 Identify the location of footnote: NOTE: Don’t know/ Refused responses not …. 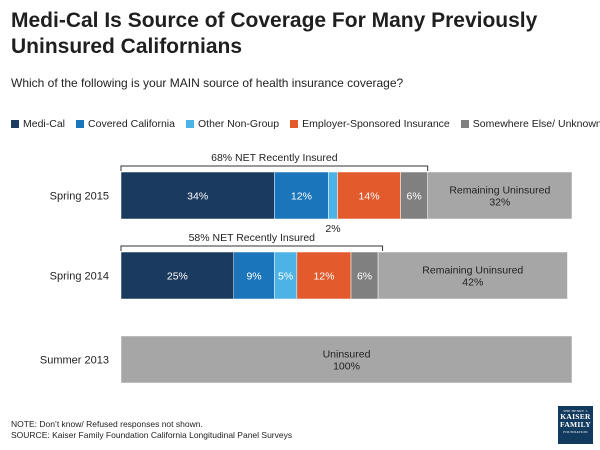
(151, 430).